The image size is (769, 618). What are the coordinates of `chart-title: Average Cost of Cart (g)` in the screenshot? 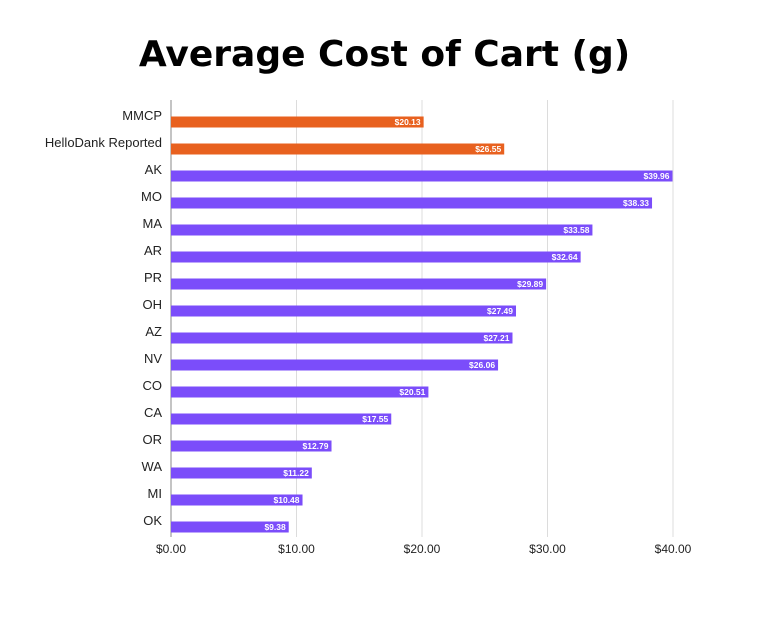 It's located at (384, 54).